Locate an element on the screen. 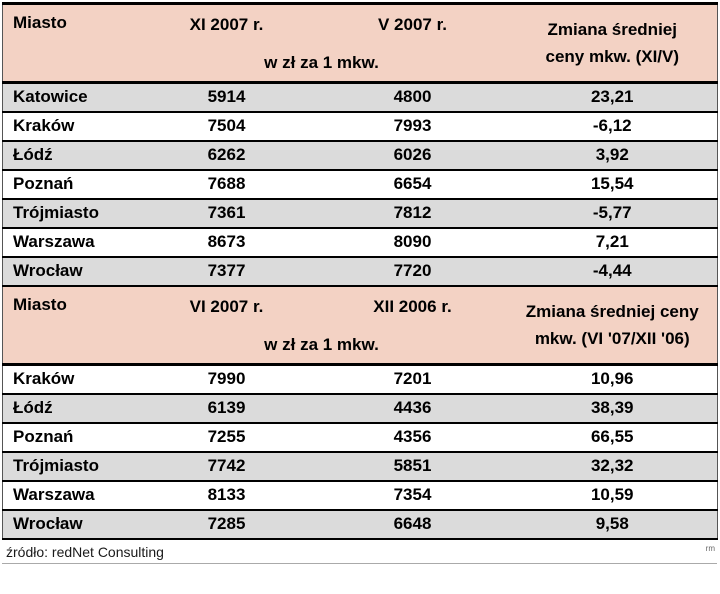  table-row: Wrocław 7377 7720 -4,44 is located at coordinates (360, 270).